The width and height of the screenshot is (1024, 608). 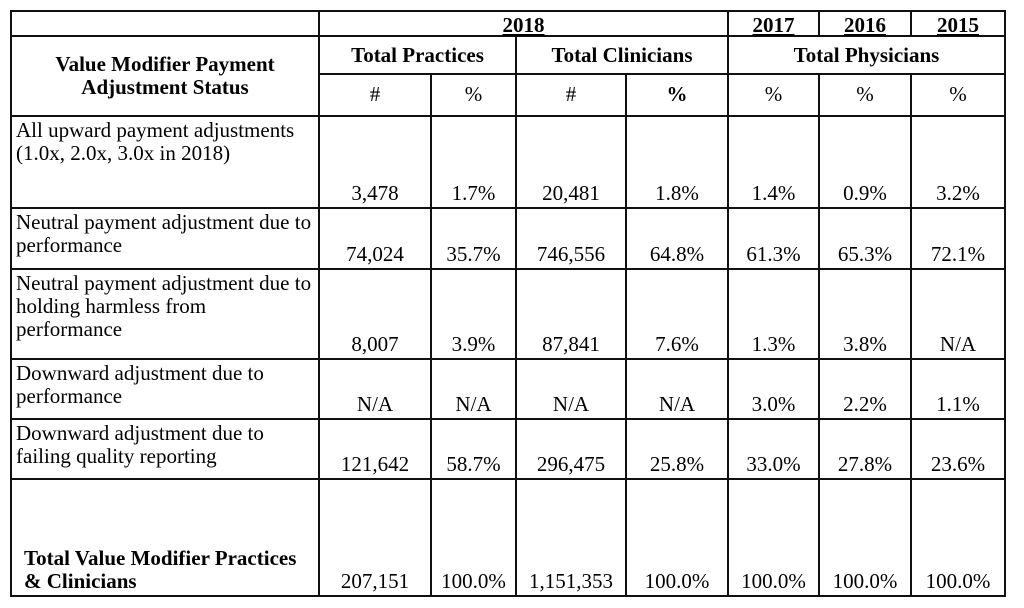 I want to click on table-cell: 3.9%, so click(x=473, y=314).